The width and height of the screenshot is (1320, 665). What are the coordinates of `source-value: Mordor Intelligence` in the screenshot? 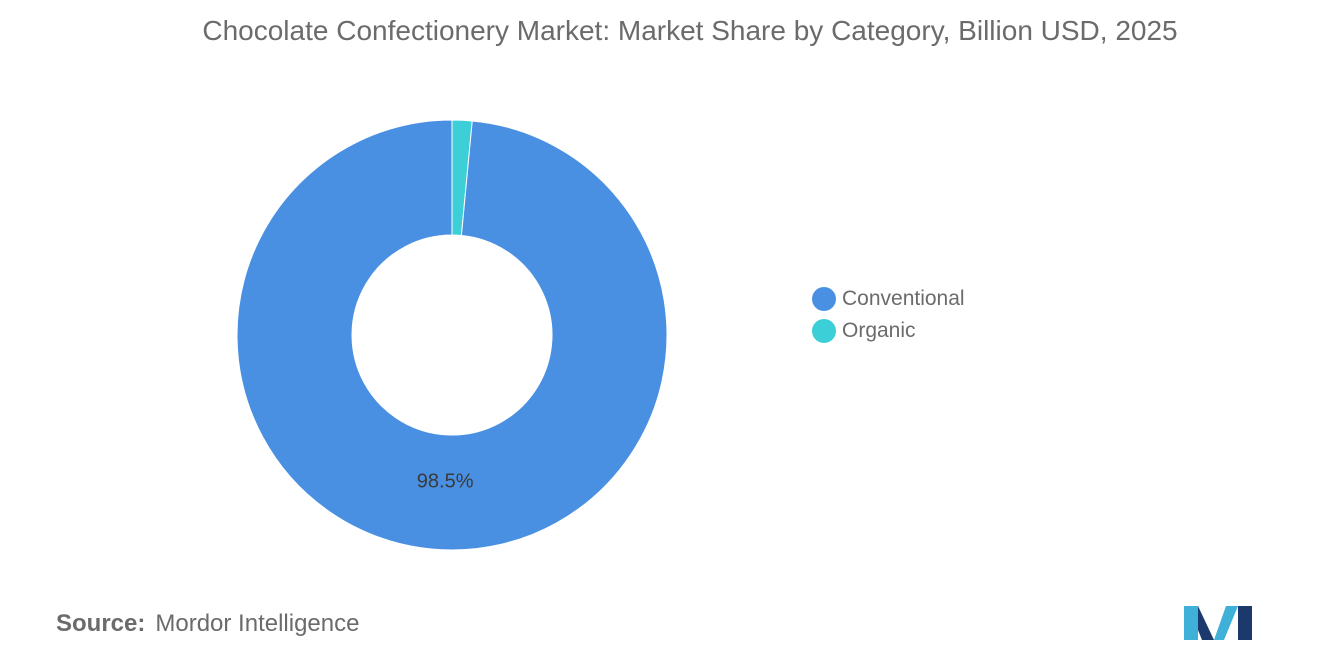 It's located at (257, 623).